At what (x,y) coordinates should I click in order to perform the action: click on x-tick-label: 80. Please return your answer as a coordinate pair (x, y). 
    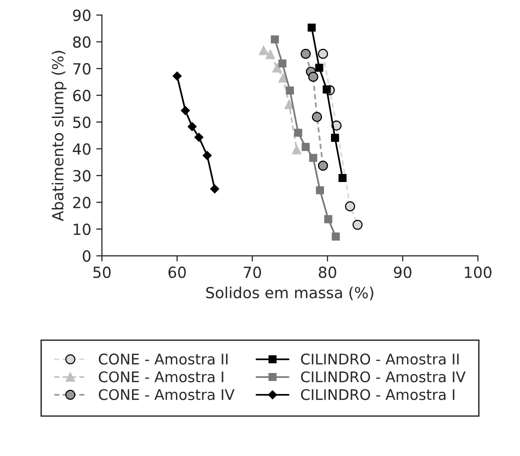
    Looking at the image, I should click on (327, 272).